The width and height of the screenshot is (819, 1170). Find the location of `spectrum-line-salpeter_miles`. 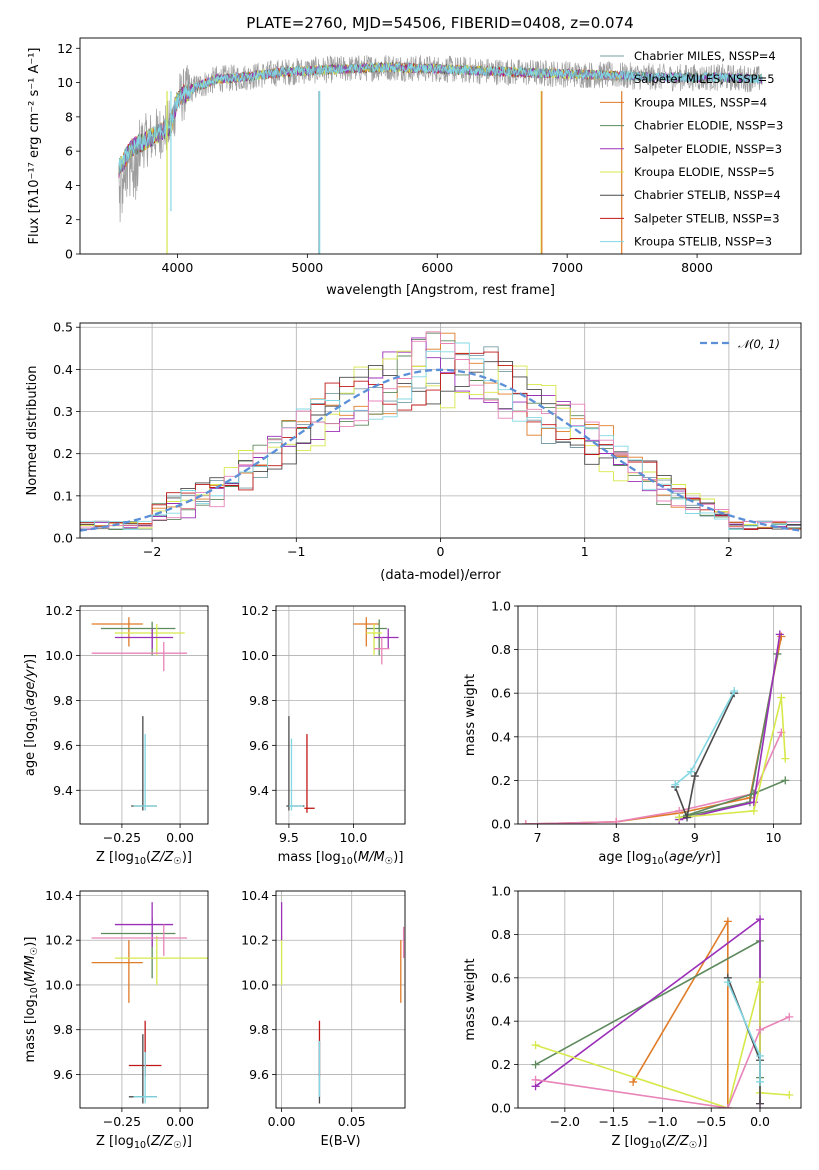

spectrum-line-salpeter_miles is located at coordinates (440, 139).